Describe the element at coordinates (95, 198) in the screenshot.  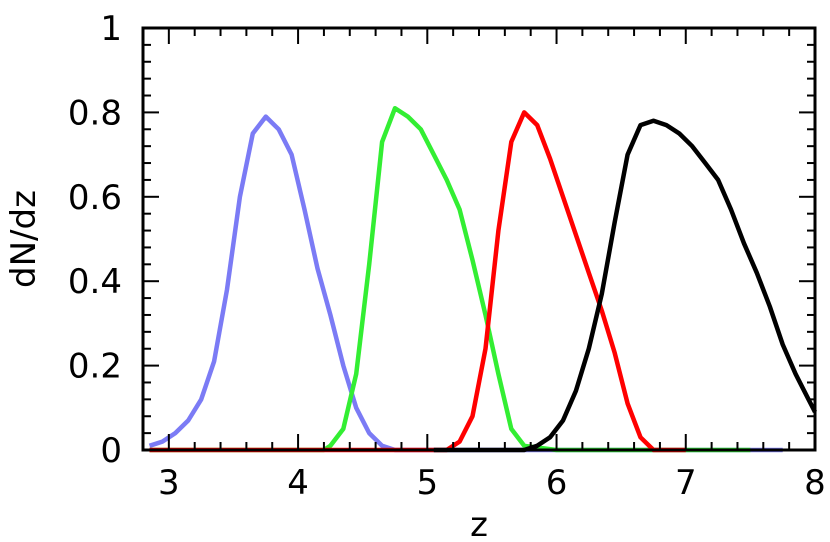
I see `y-tick-label: 0.6` at that location.